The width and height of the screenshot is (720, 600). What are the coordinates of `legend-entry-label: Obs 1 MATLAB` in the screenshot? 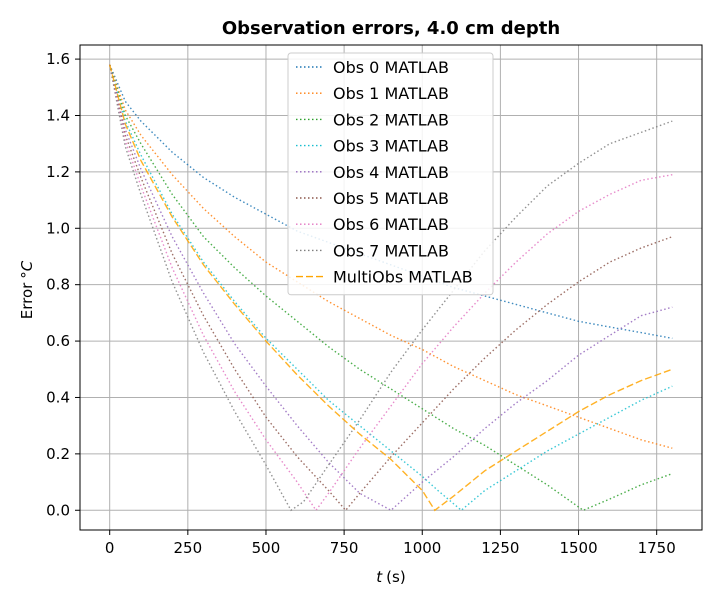 It's located at (391, 93).